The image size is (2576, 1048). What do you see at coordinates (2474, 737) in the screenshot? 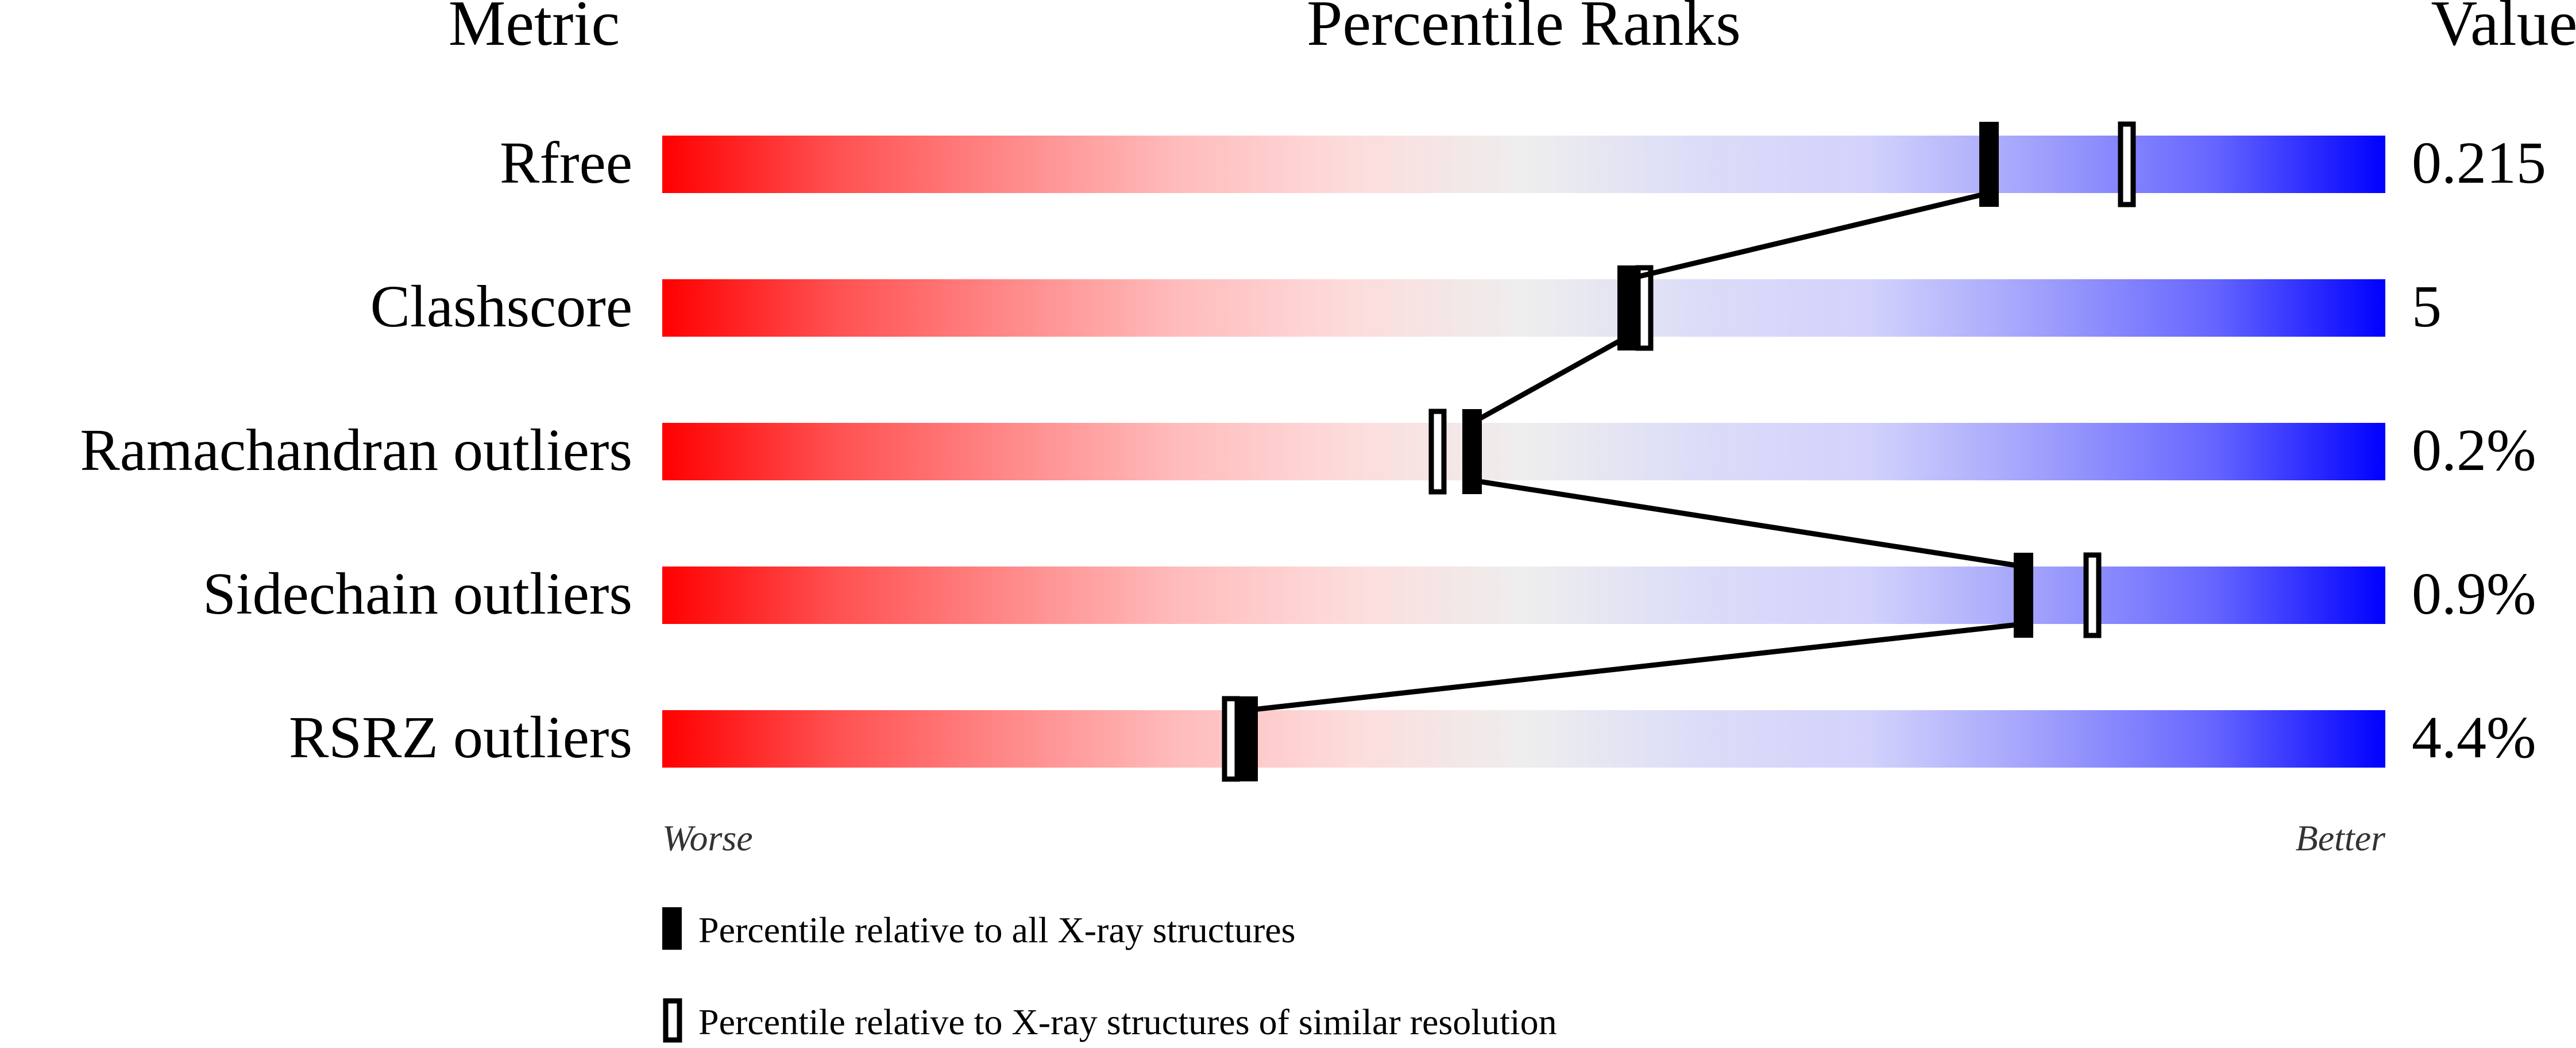
I see `metric-value: 4.4%` at bounding box center [2474, 737].